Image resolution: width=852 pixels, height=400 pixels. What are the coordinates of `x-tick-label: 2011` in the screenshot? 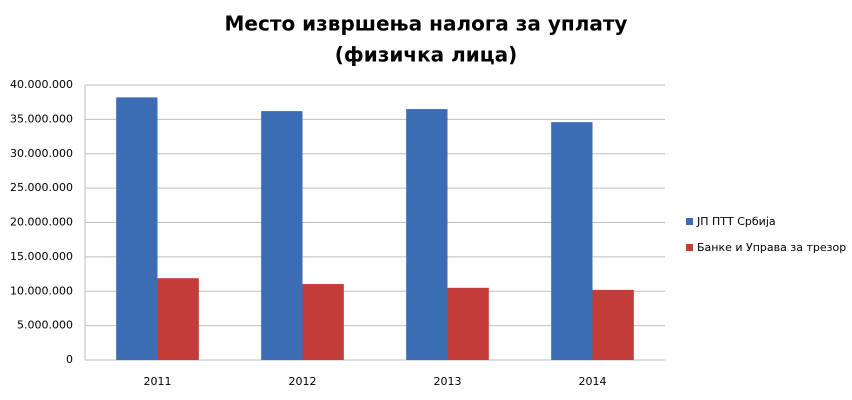 It's located at (158, 381).